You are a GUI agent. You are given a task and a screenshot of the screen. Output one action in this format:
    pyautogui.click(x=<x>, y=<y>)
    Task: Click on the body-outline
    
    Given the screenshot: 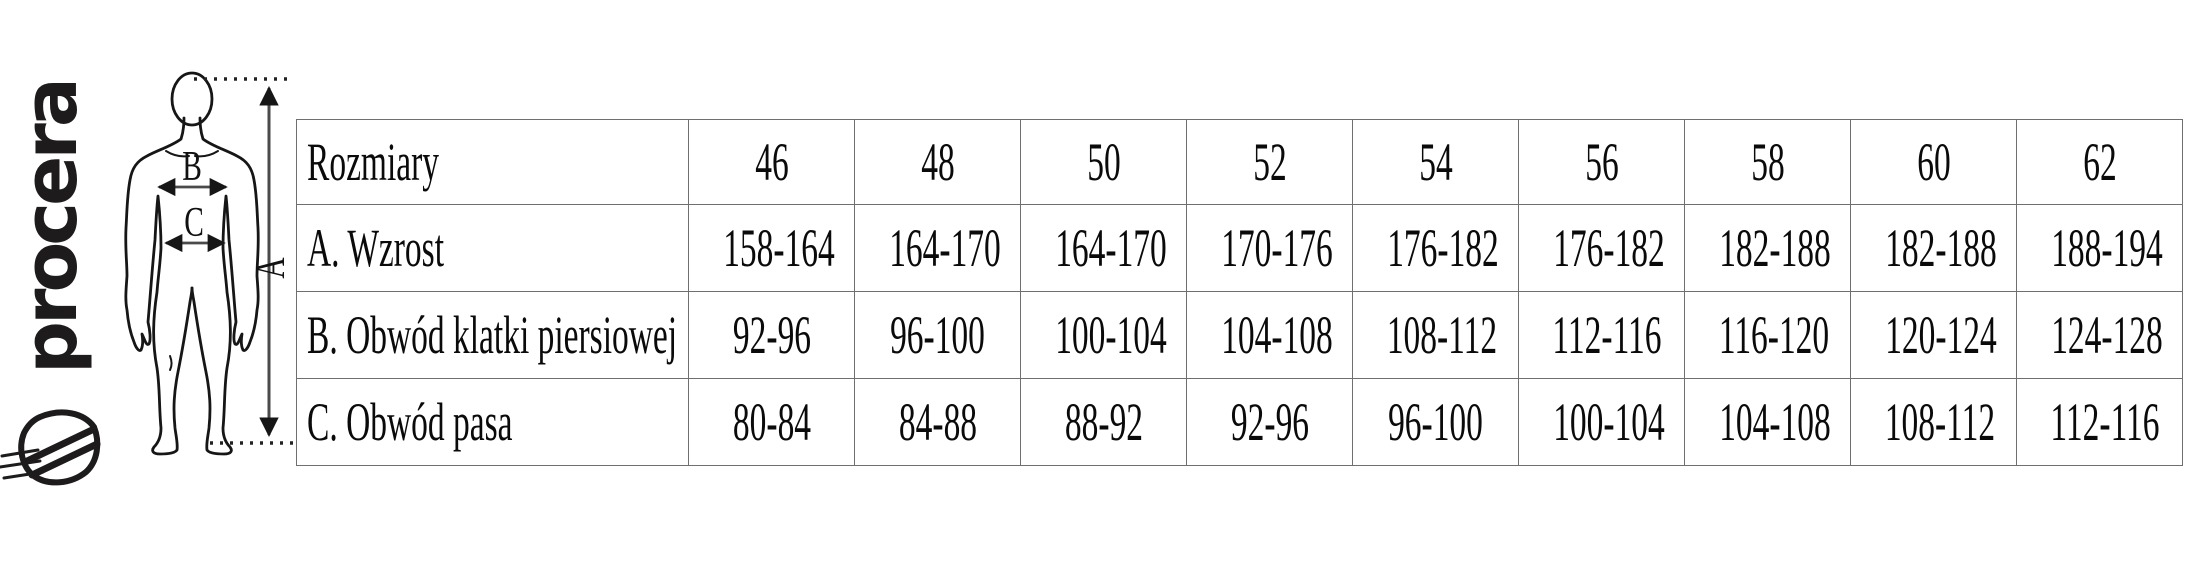 What is the action you would take?
    pyautogui.click(x=192, y=263)
    